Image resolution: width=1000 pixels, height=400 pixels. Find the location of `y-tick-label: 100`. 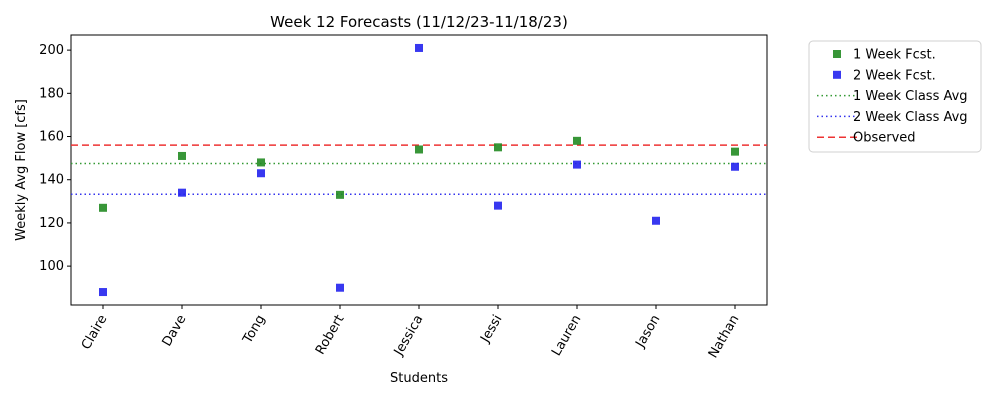

y-tick-label: 100 is located at coordinates (51, 266).